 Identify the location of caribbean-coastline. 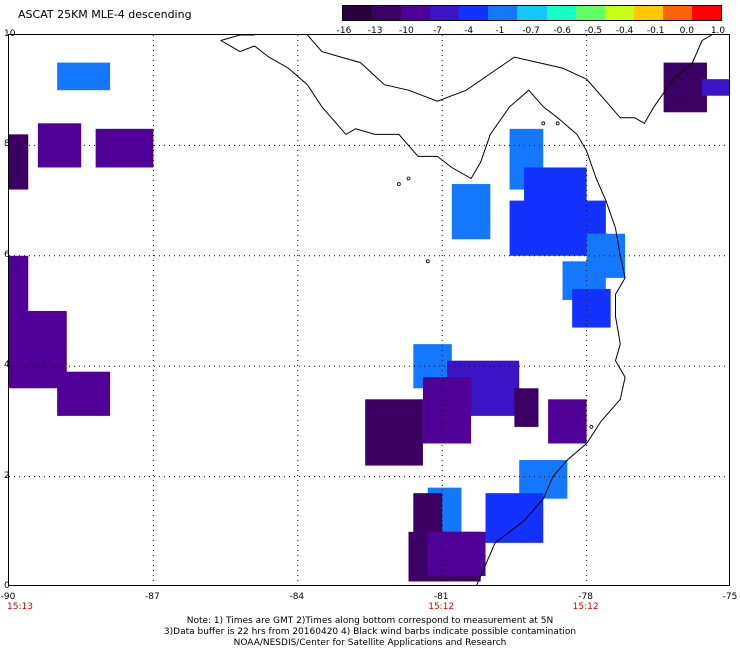
(509, 79).